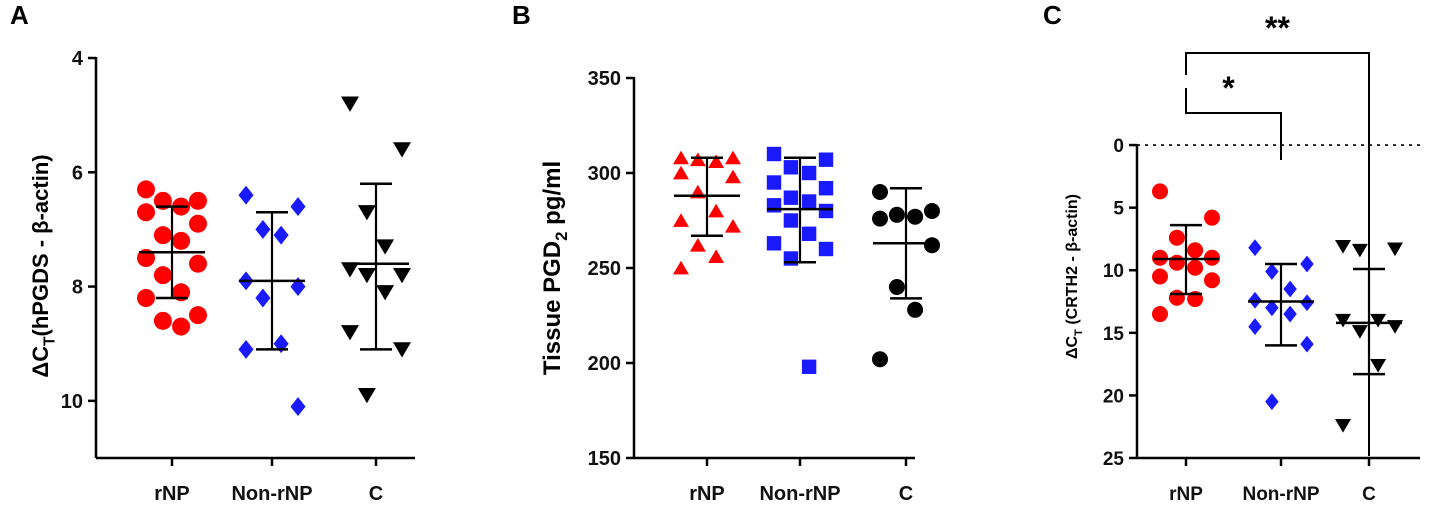  I want to click on y-axis-label: ΔCT(hPGDS - β-actin), so click(43, 265).